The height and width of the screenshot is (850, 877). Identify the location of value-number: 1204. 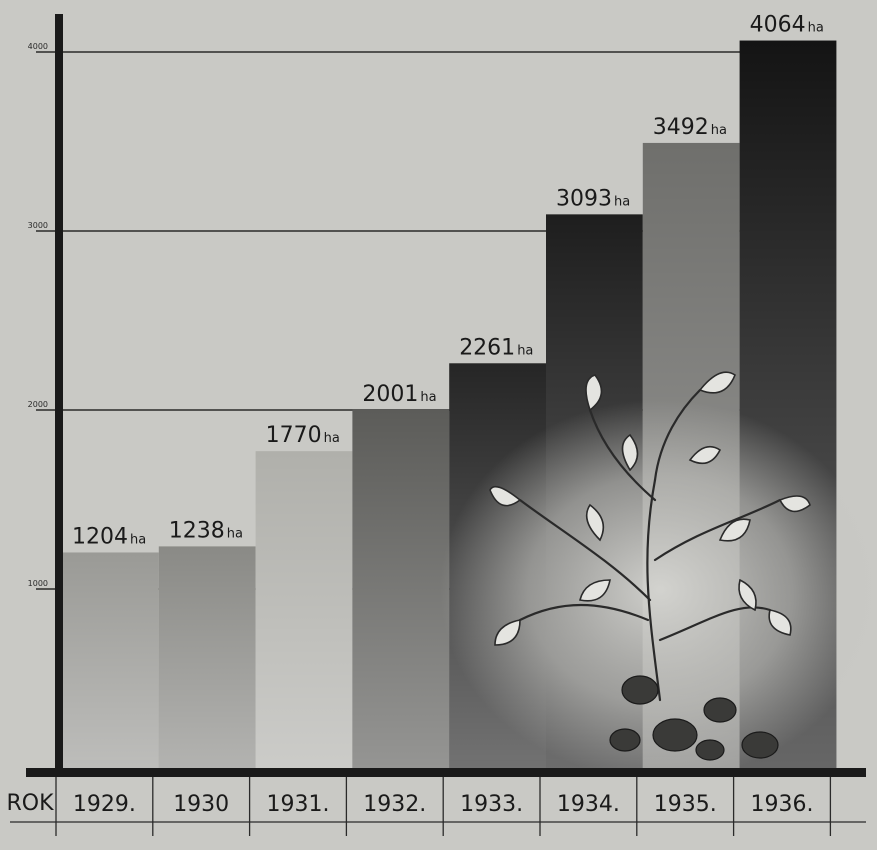
(100, 536).